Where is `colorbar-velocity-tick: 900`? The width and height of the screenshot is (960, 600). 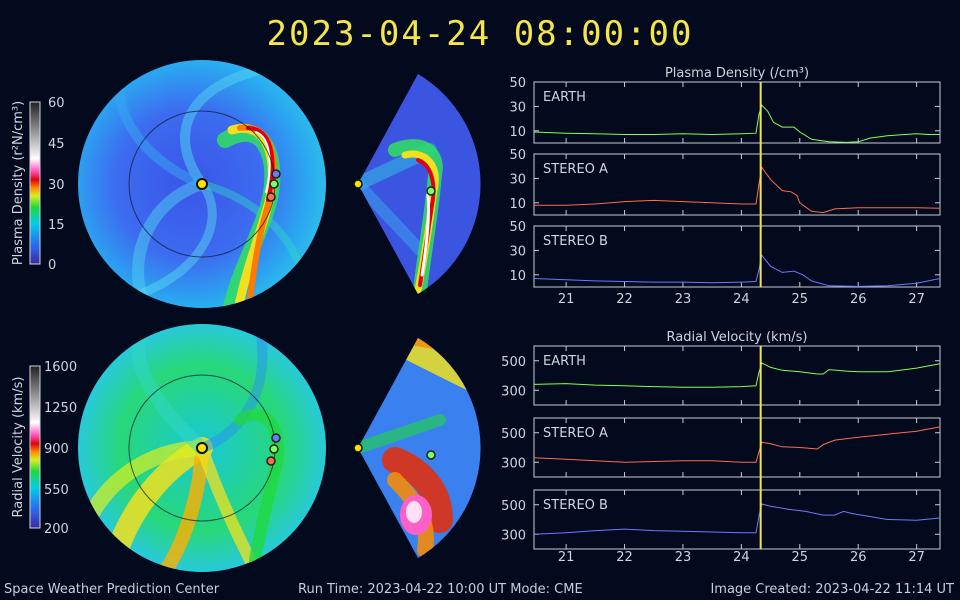
colorbar-velocity-tick: 900 is located at coordinates (56, 449).